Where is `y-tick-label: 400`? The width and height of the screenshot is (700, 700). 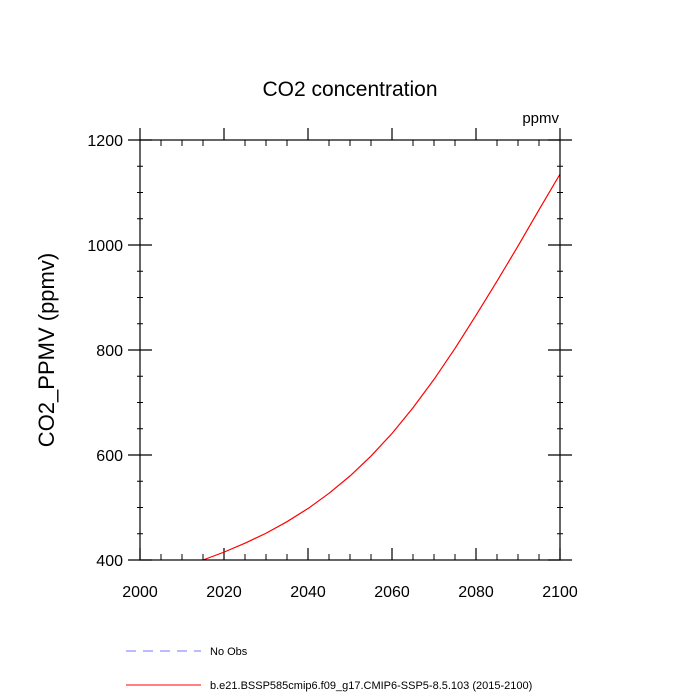
y-tick-label: 400 is located at coordinates (109, 561).